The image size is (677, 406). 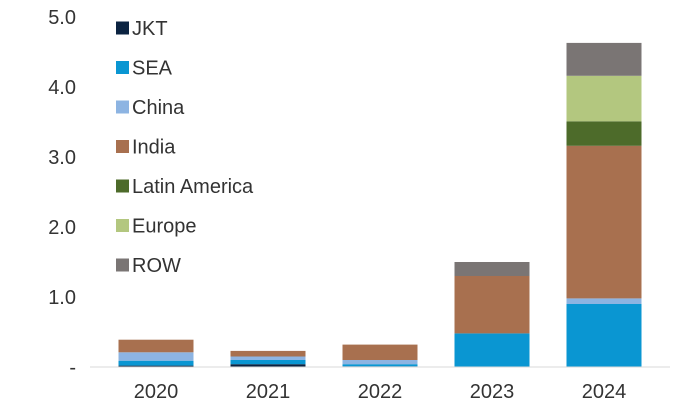 What do you see at coordinates (62, 298) in the screenshot?
I see `y-tick-label: 1.0` at bounding box center [62, 298].